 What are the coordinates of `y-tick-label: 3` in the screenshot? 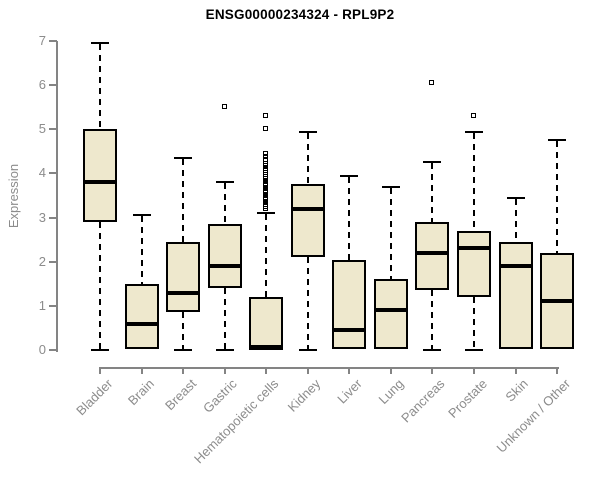 It's located at (42, 217).